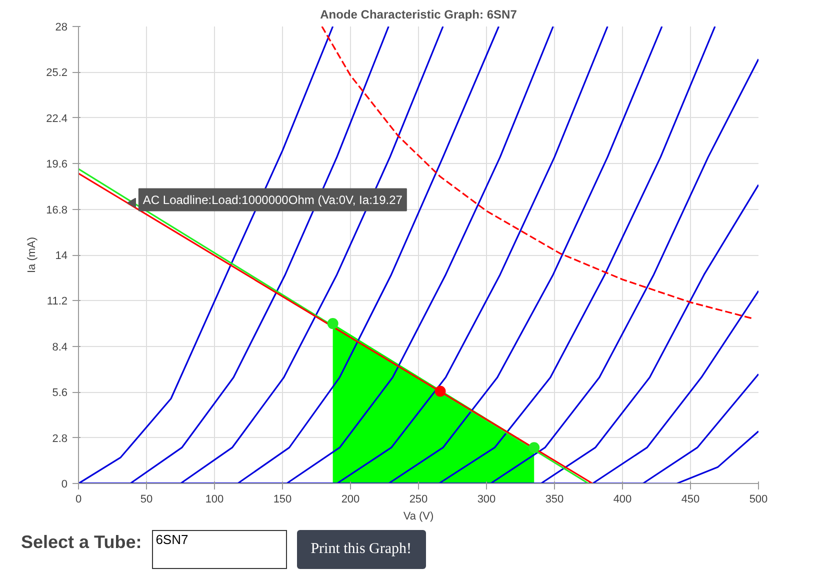  Describe the element at coordinates (214, 500) in the screenshot. I see `x-tick-label: 100` at that location.